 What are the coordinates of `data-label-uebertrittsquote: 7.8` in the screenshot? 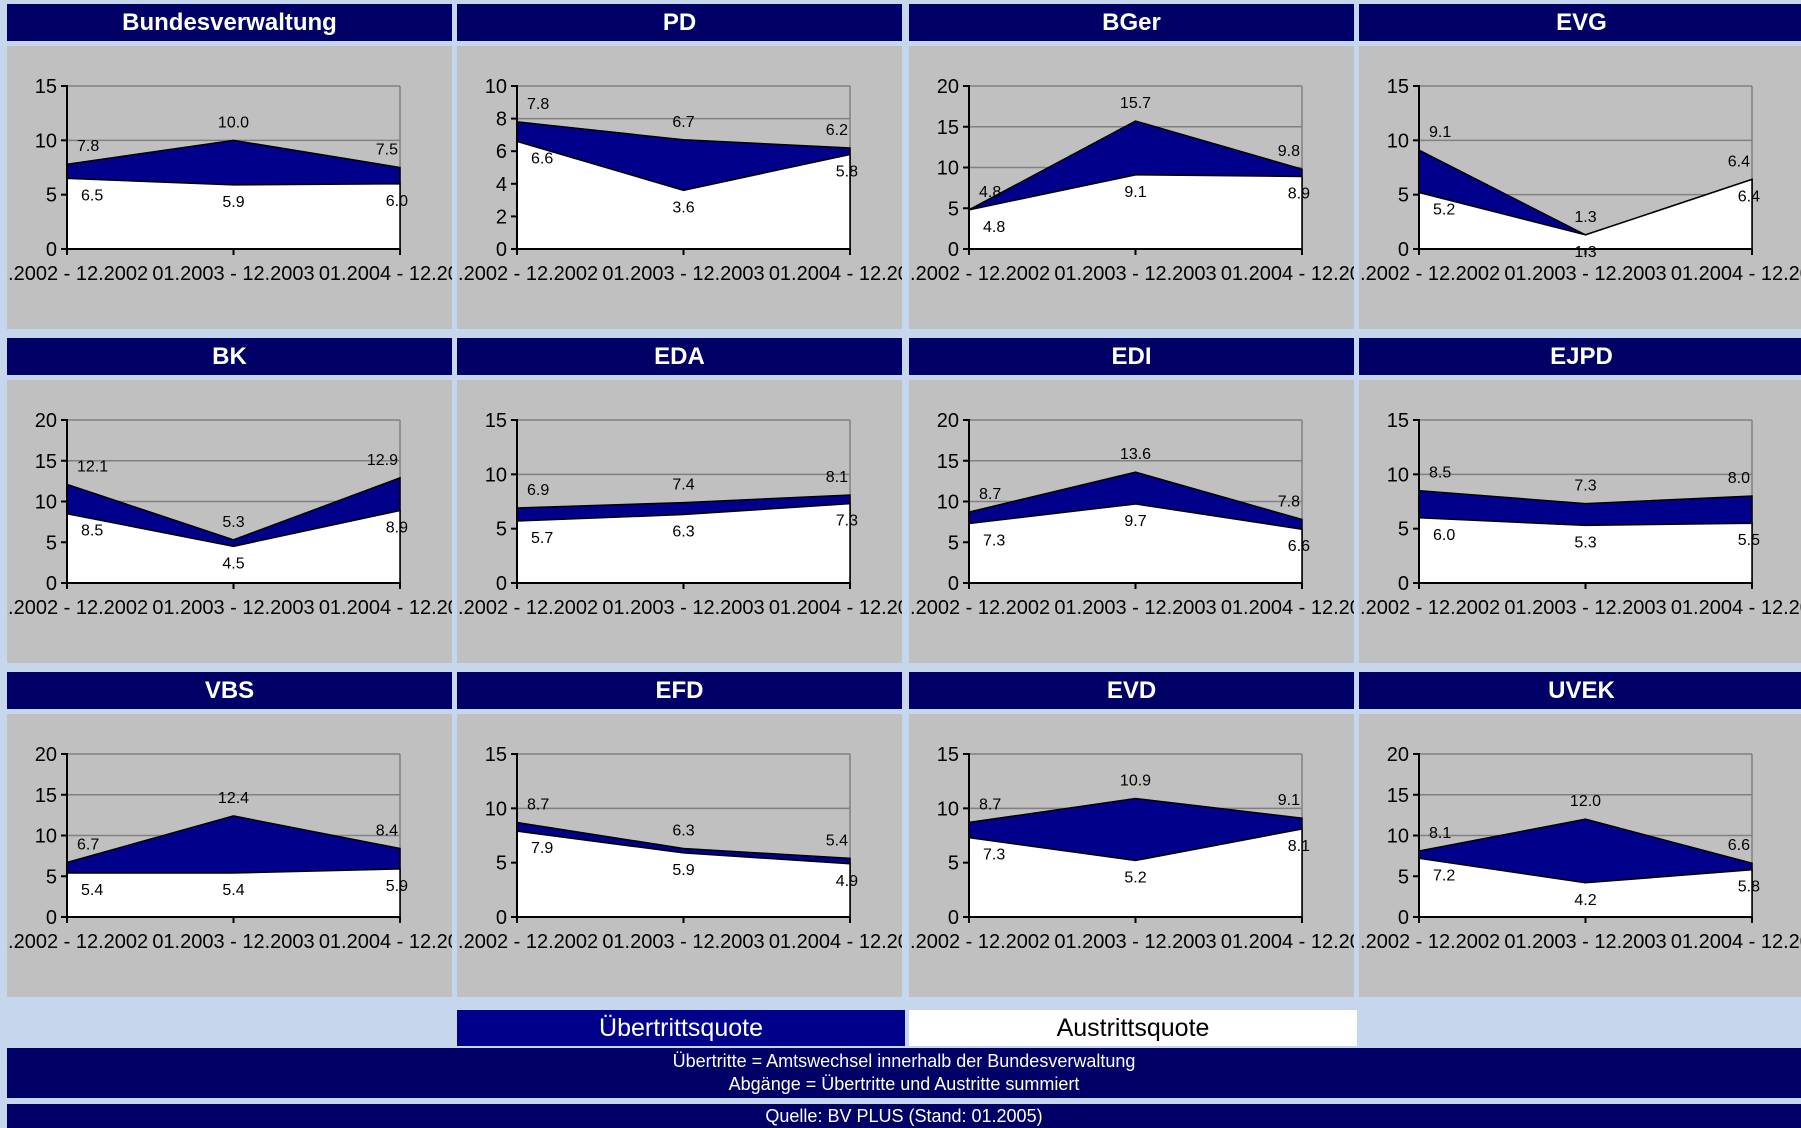 It's located at (88, 146).